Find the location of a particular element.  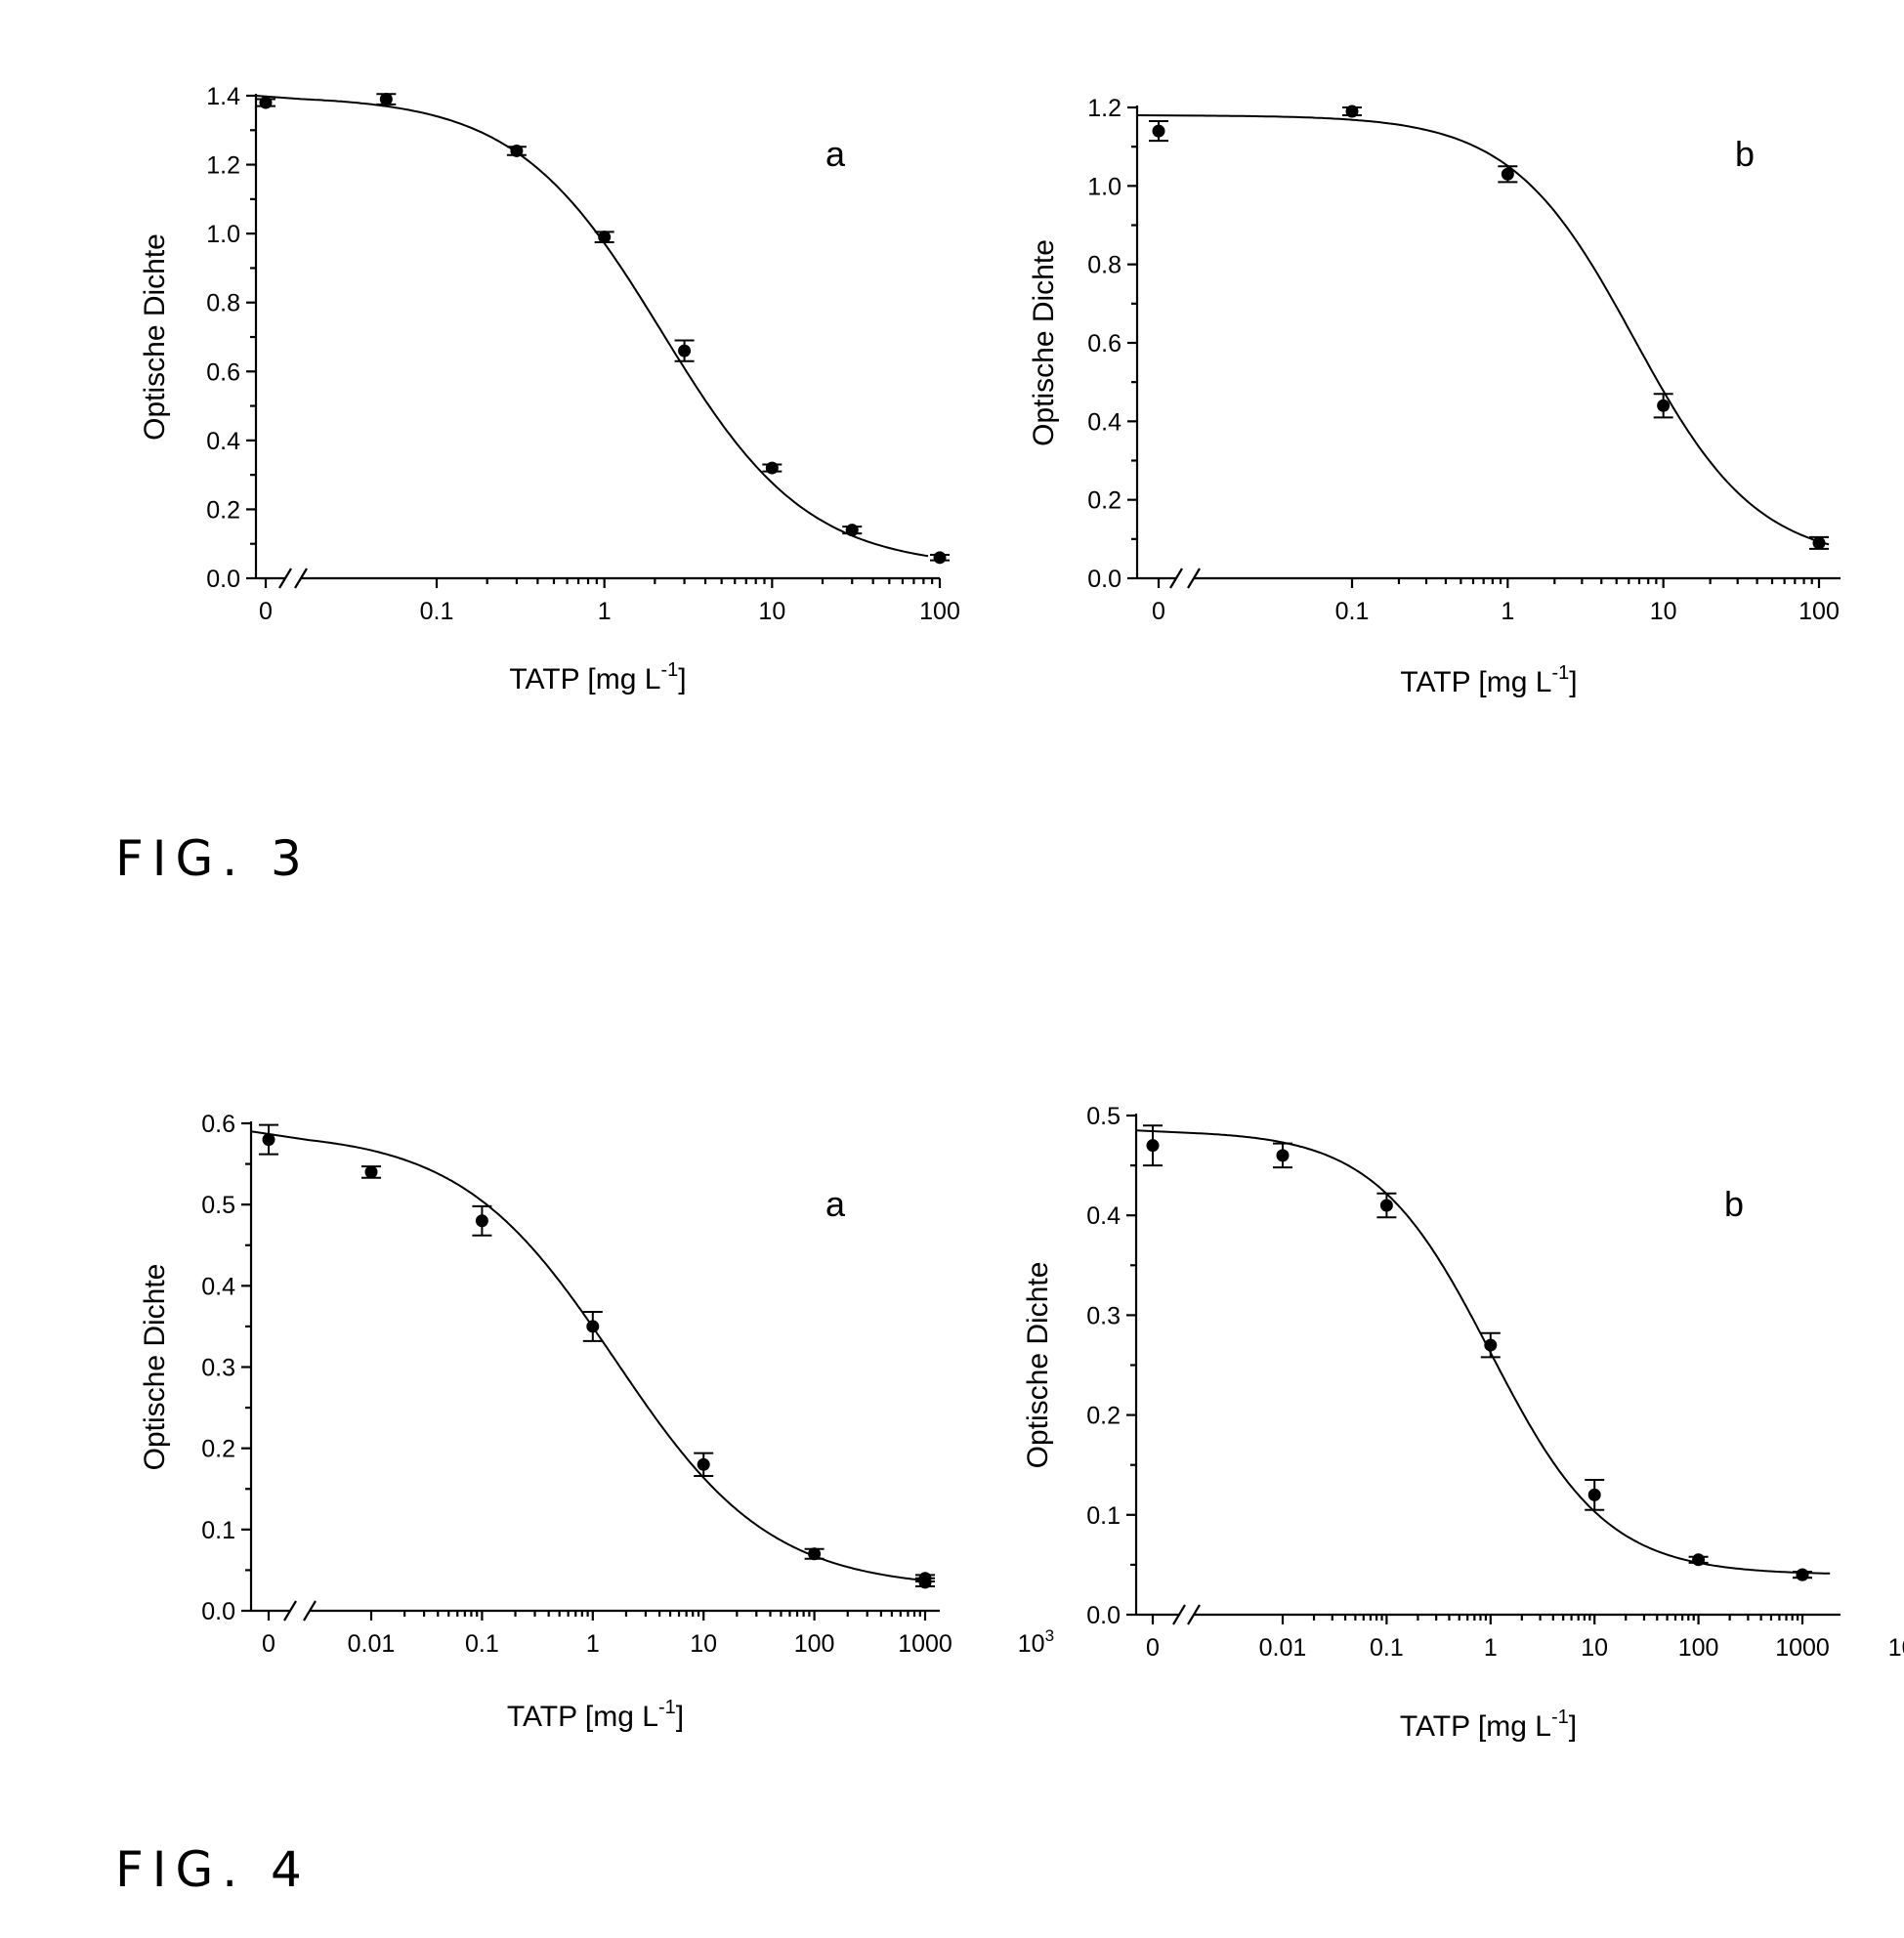

x-tick-label: 1 is located at coordinates (593, 1644).